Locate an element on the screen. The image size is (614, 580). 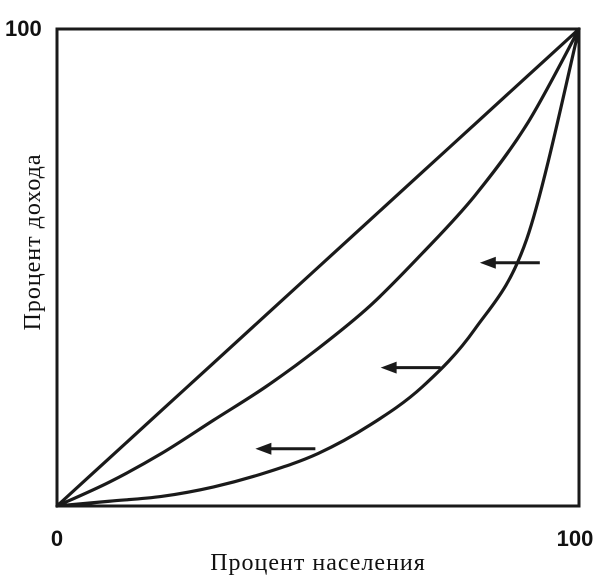
x-axis-title: Процент населения is located at coordinates (318, 563).